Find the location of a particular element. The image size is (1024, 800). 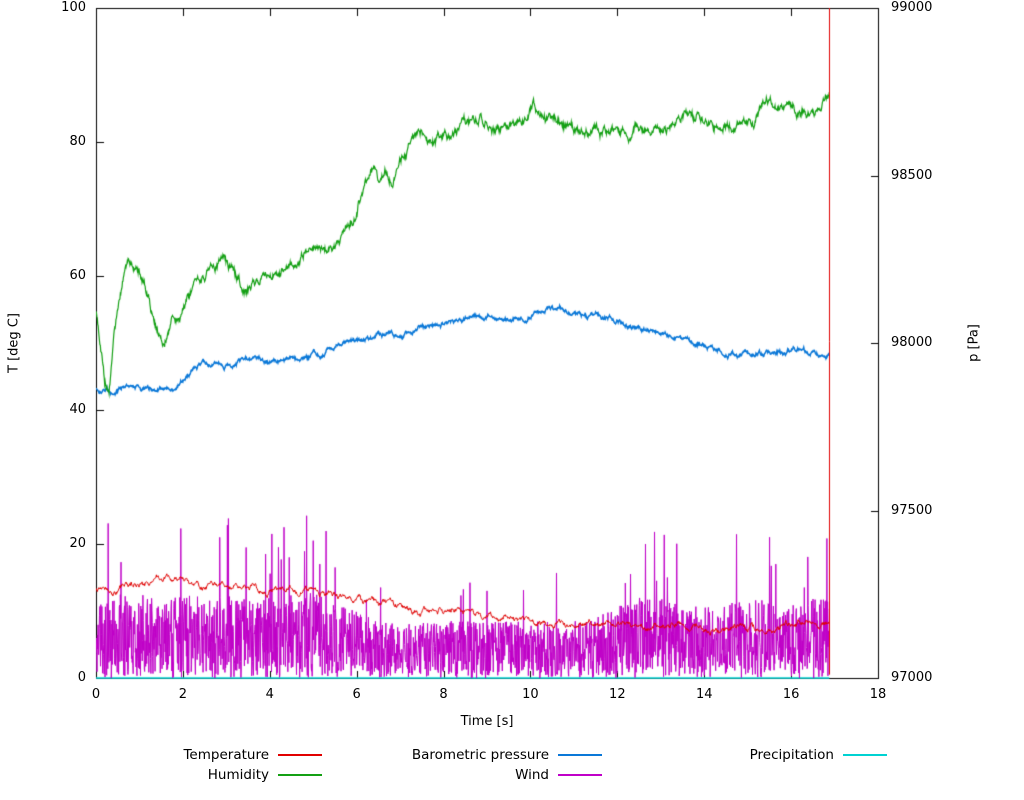

y-right-tick-label: 98500 is located at coordinates (912, 175).